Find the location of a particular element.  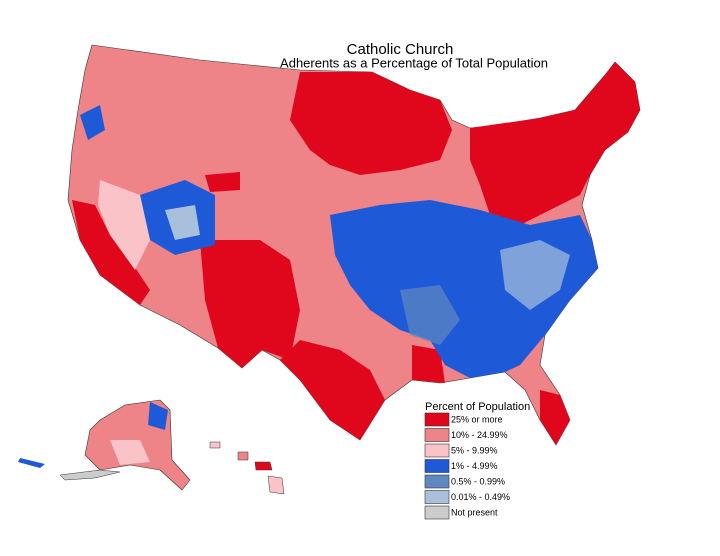

legend-label: 0.01% - 0.49% is located at coordinates (480, 497).